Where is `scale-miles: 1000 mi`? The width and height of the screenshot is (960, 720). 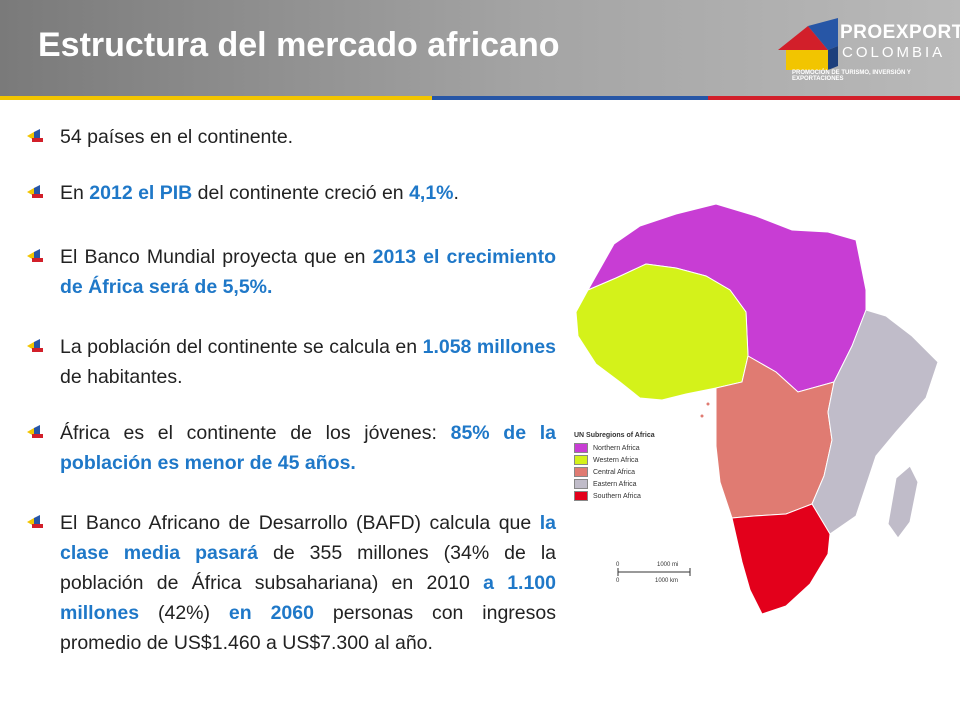 scale-miles: 1000 mi is located at coordinates (668, 565).